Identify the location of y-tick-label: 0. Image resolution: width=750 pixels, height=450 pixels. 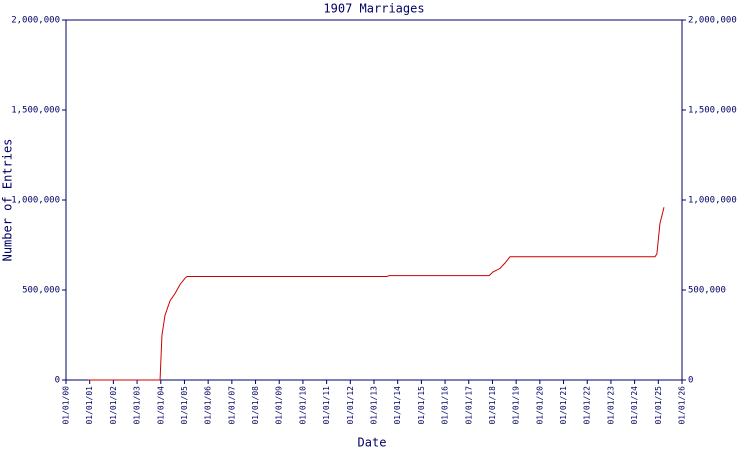
(57, 381).